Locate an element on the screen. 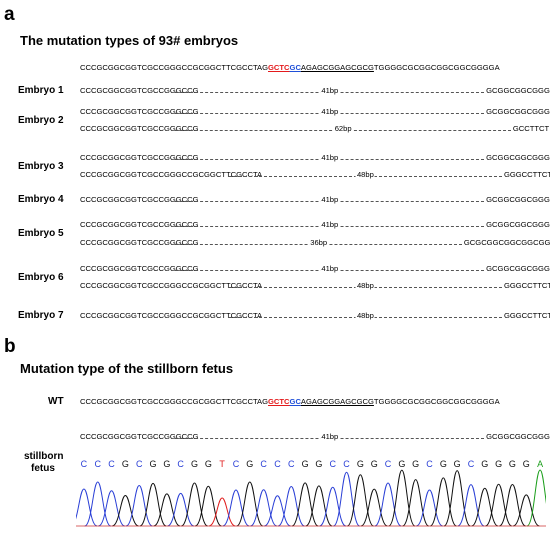  embryo-7-row-1-left-seq: CCCGCGGCGGTCGCCGGGCCGCGGCTTCGCCTA is located at coordinates (171, 315).